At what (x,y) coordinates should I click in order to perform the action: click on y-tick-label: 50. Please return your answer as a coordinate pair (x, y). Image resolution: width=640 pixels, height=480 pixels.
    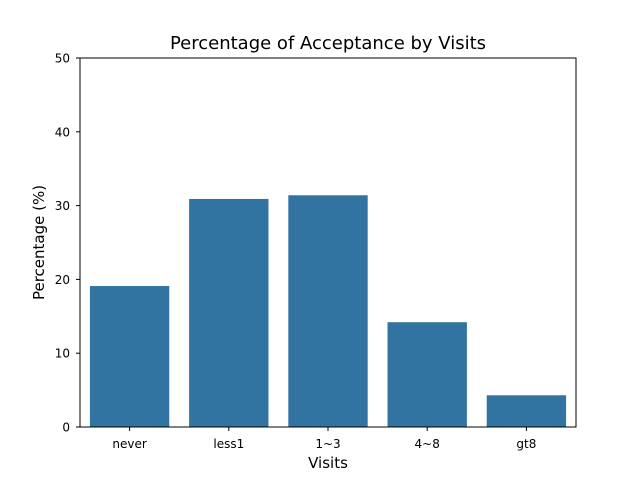
    Looking at the image, I should click on (62, 59).